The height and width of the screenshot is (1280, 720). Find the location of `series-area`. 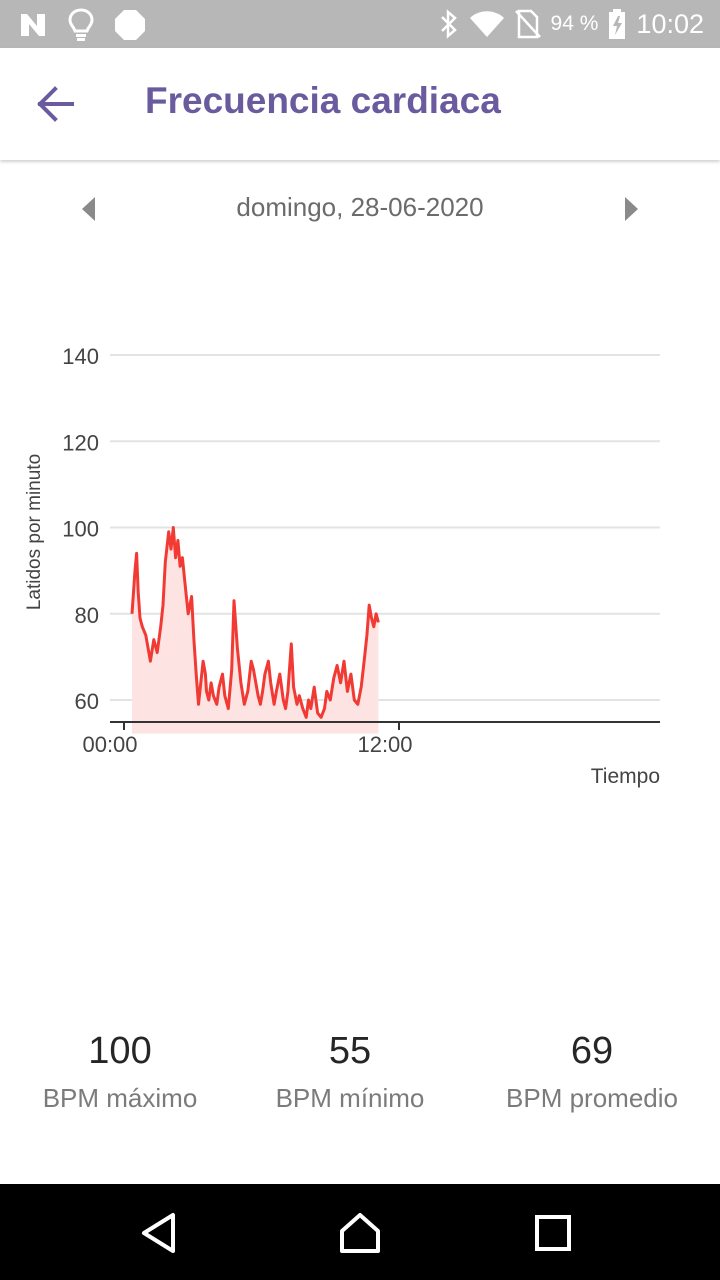

series-area is located at coordinates (255, 630).